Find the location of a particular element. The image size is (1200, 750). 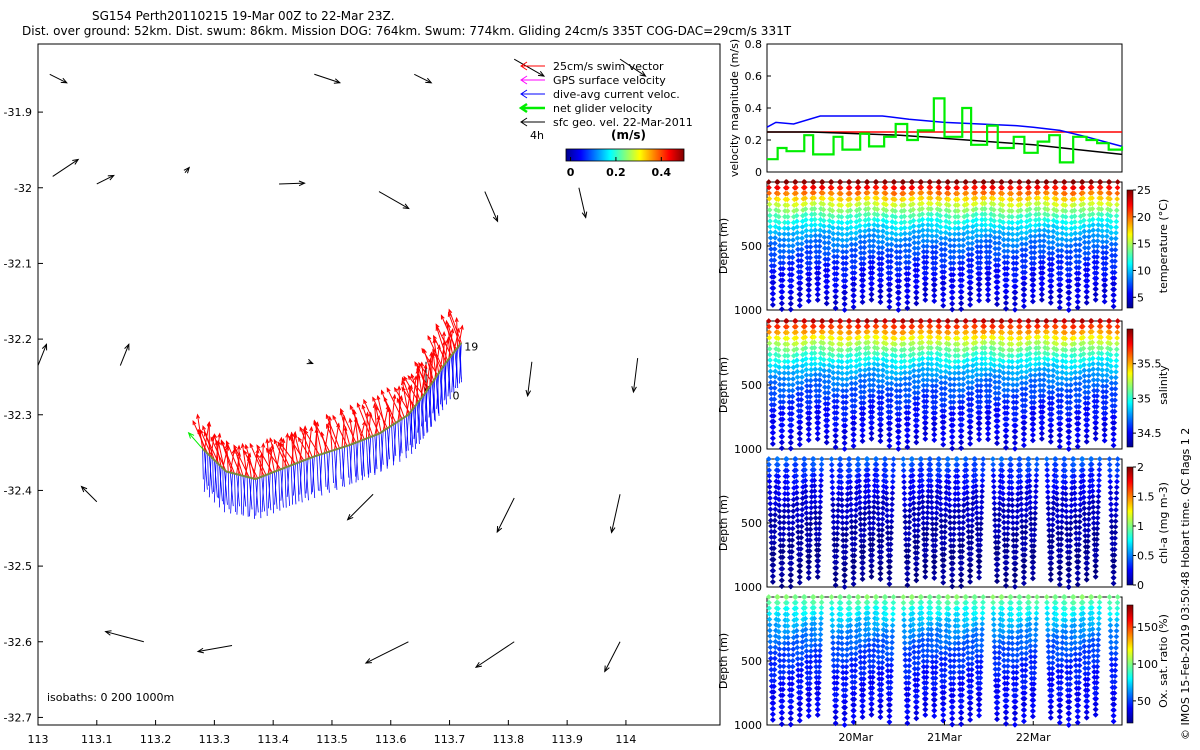

map-xtick-label: 113 is located at coordinates (38, 739).